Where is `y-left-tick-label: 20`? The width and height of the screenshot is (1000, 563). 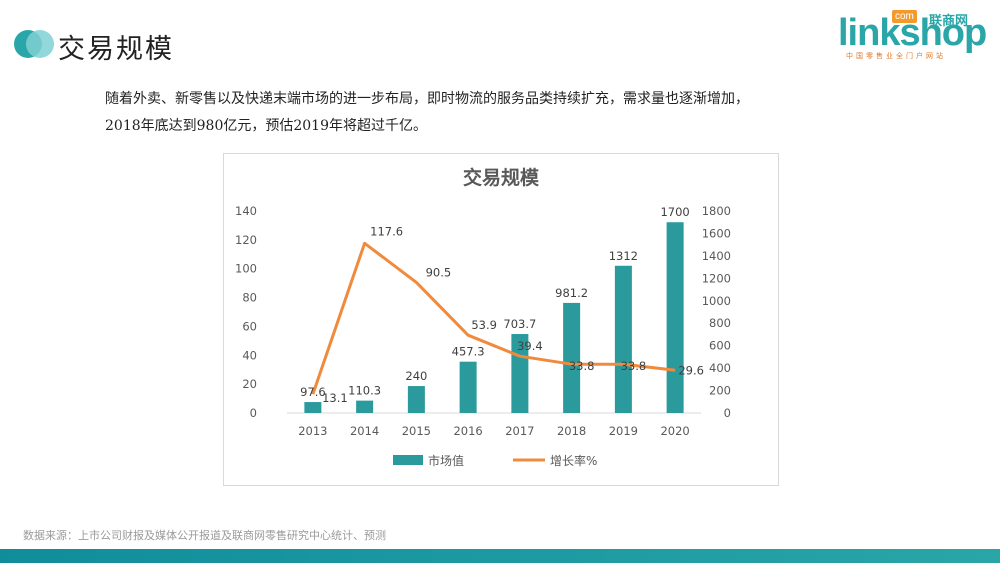 y-left-tick-label: 20 is located at coordinates (249, 384).